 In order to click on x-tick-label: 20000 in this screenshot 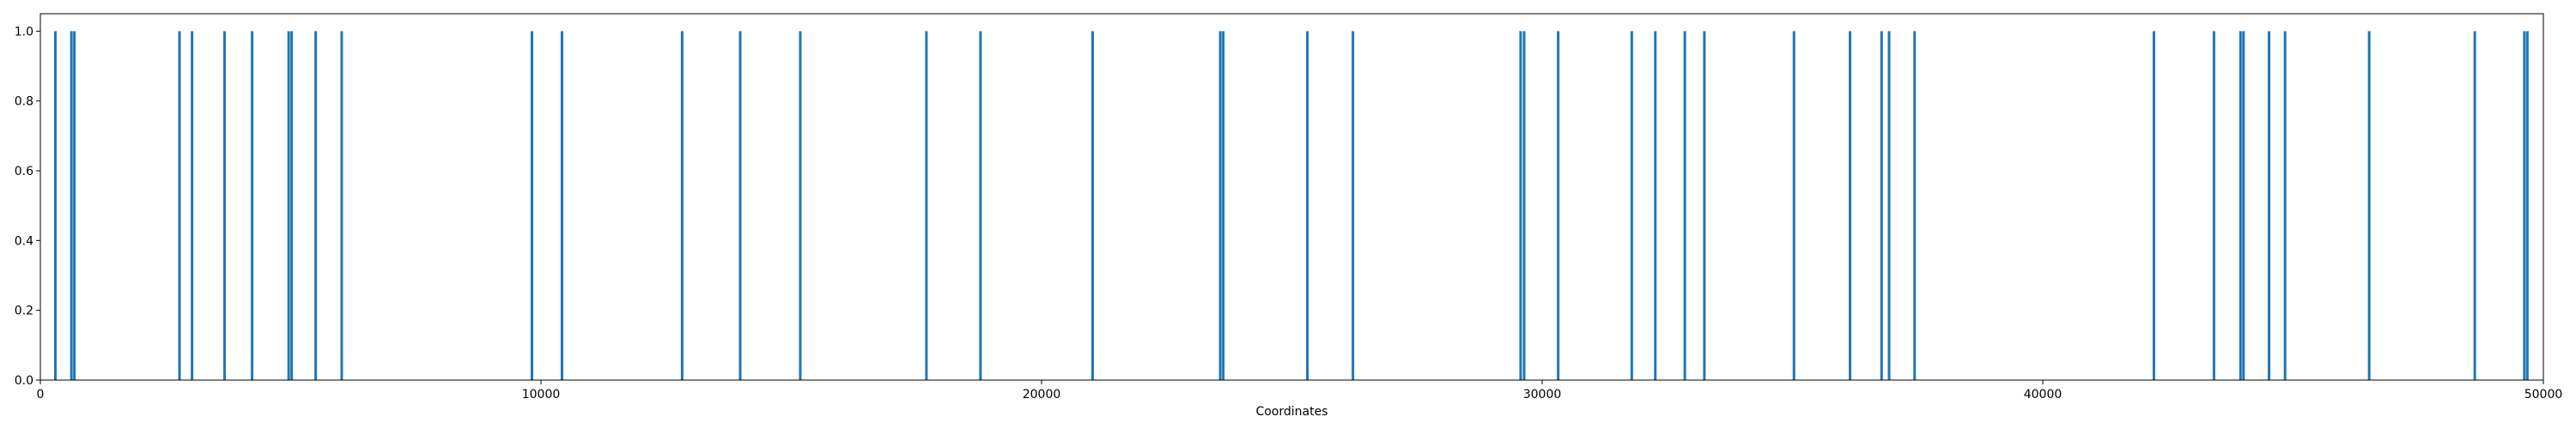, I will do `click(1042, 395)`.